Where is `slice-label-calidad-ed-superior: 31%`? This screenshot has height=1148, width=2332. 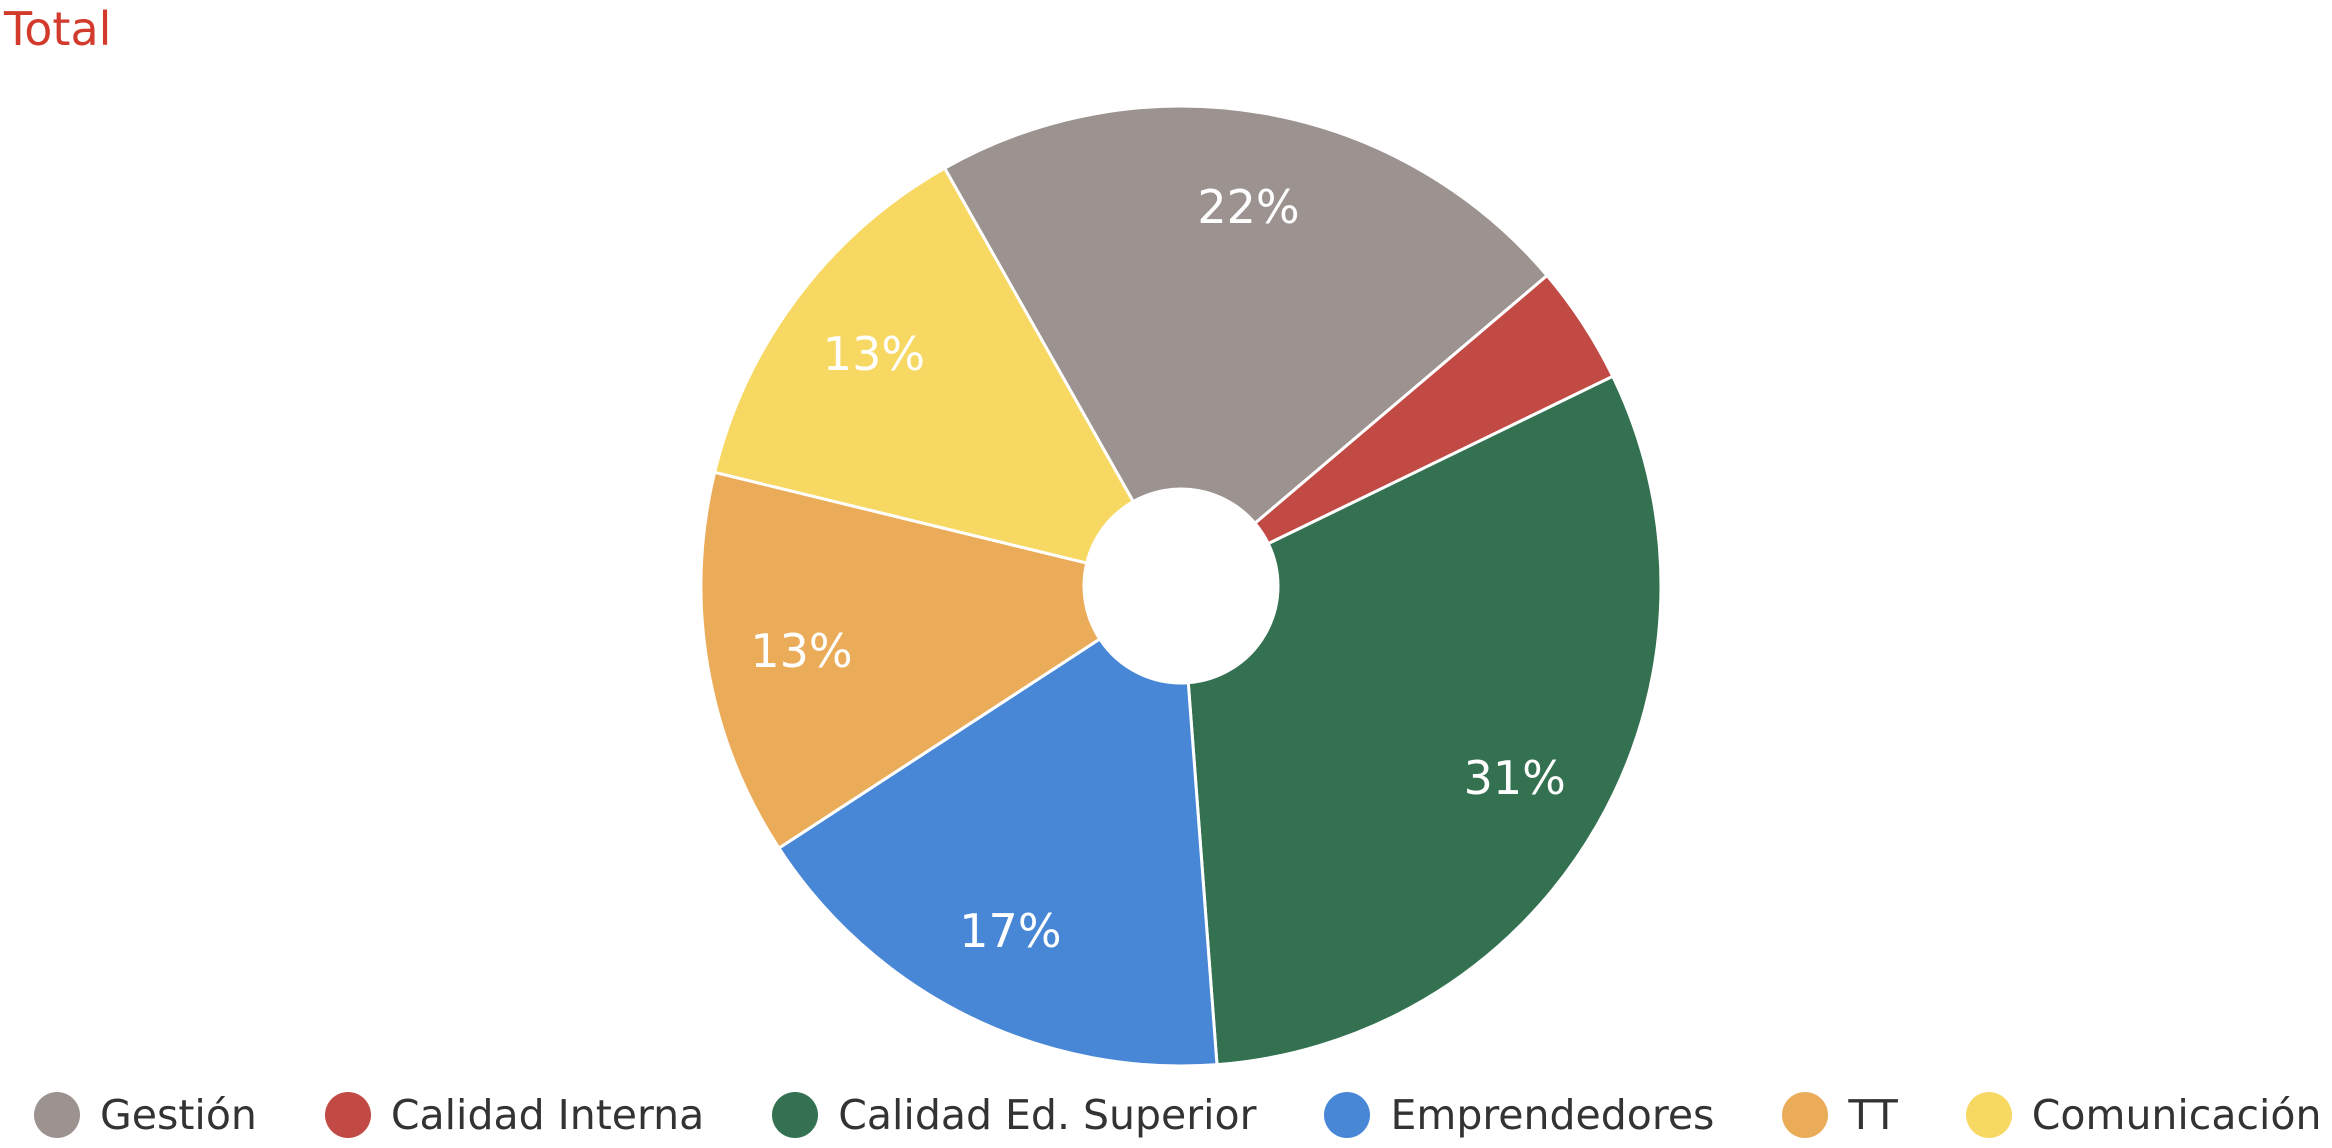
slice-label-calidad-ed-superior: 31% is located at coordinates (1515, 778).